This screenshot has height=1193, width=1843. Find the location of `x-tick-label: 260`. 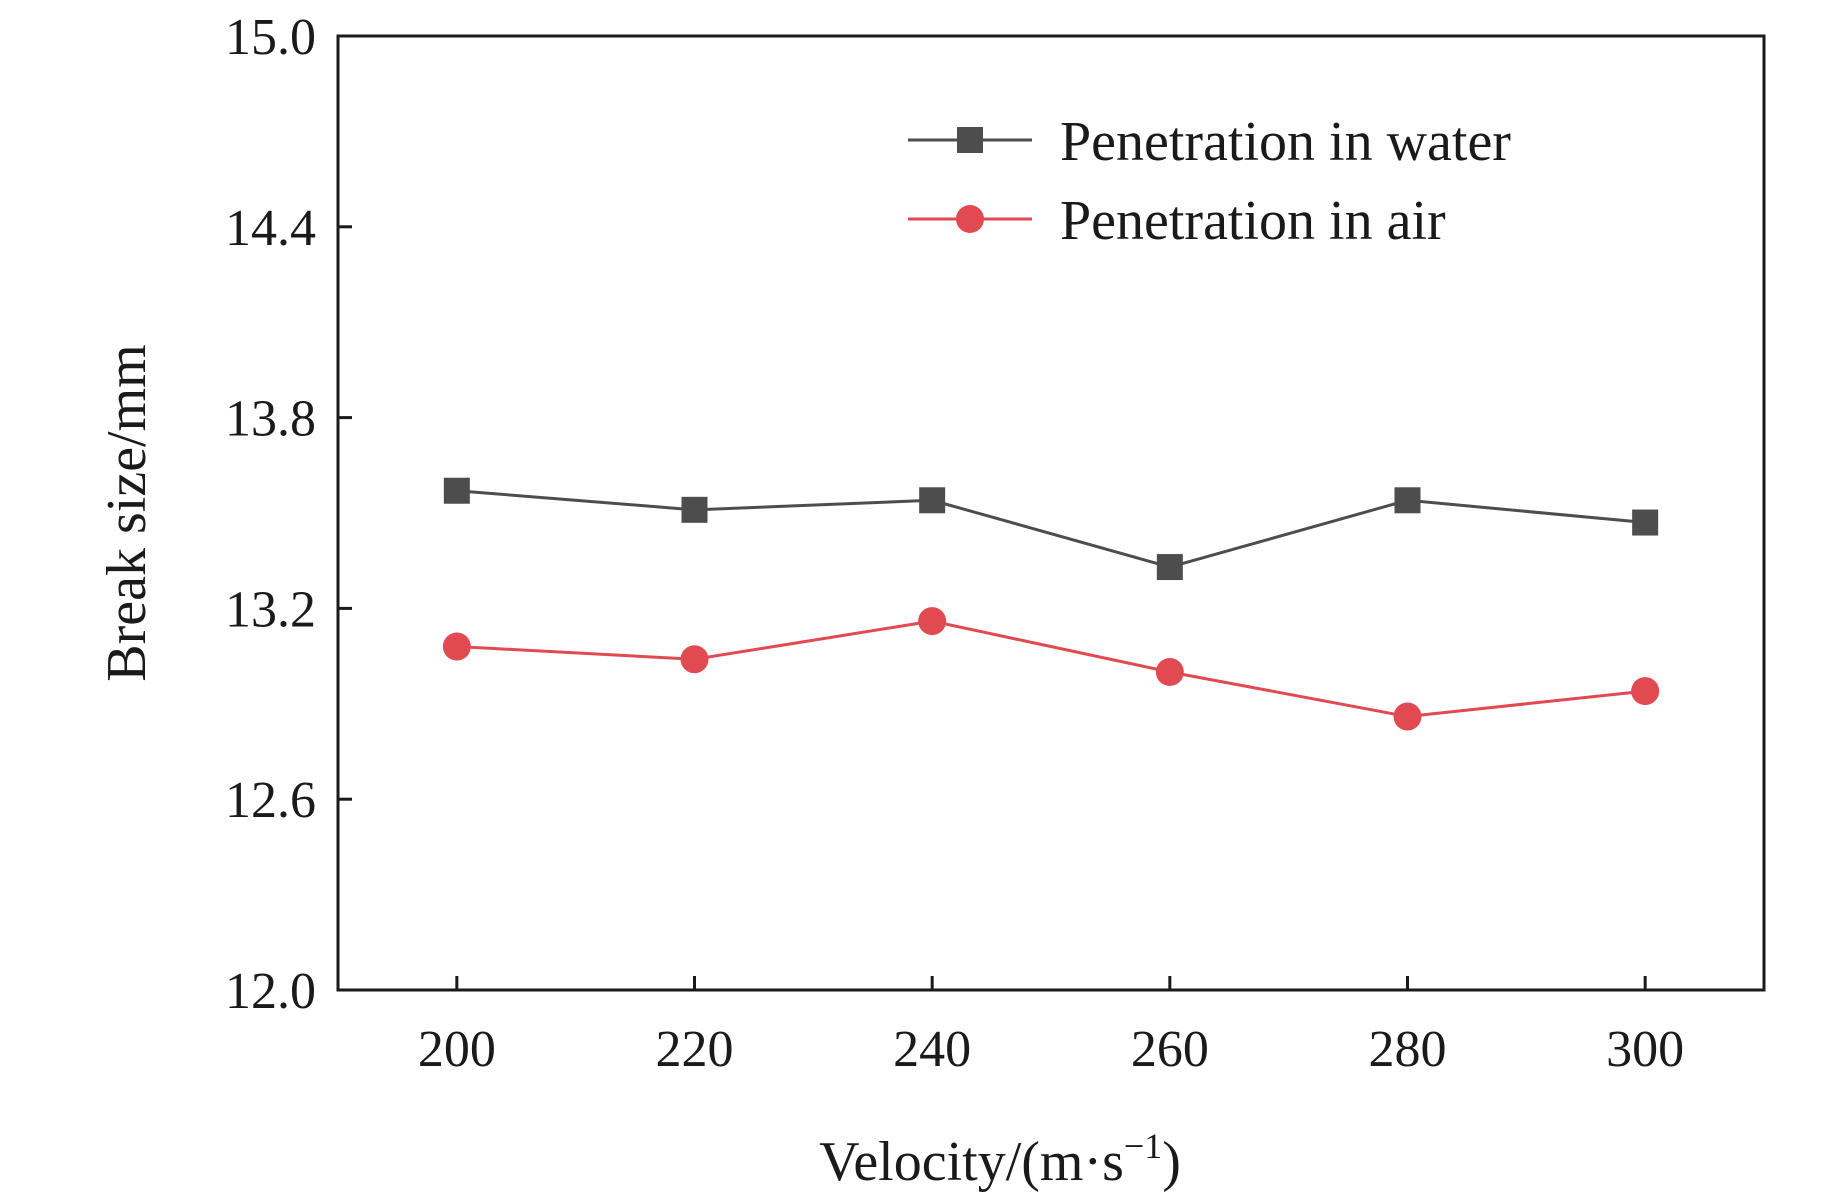

x-tick-label: 260 is located at coordinates (1170, 1049).